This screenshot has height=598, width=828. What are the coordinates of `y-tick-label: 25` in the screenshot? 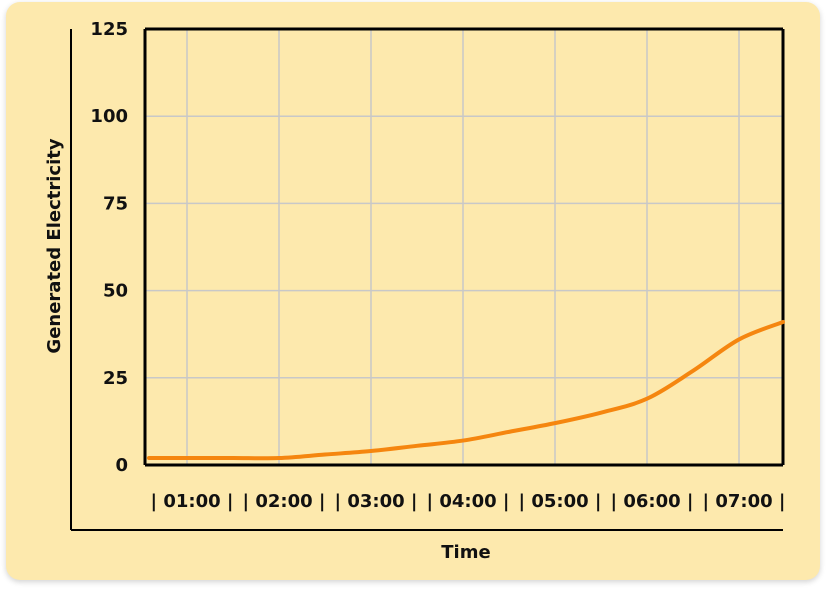 It's located at (115, 378).